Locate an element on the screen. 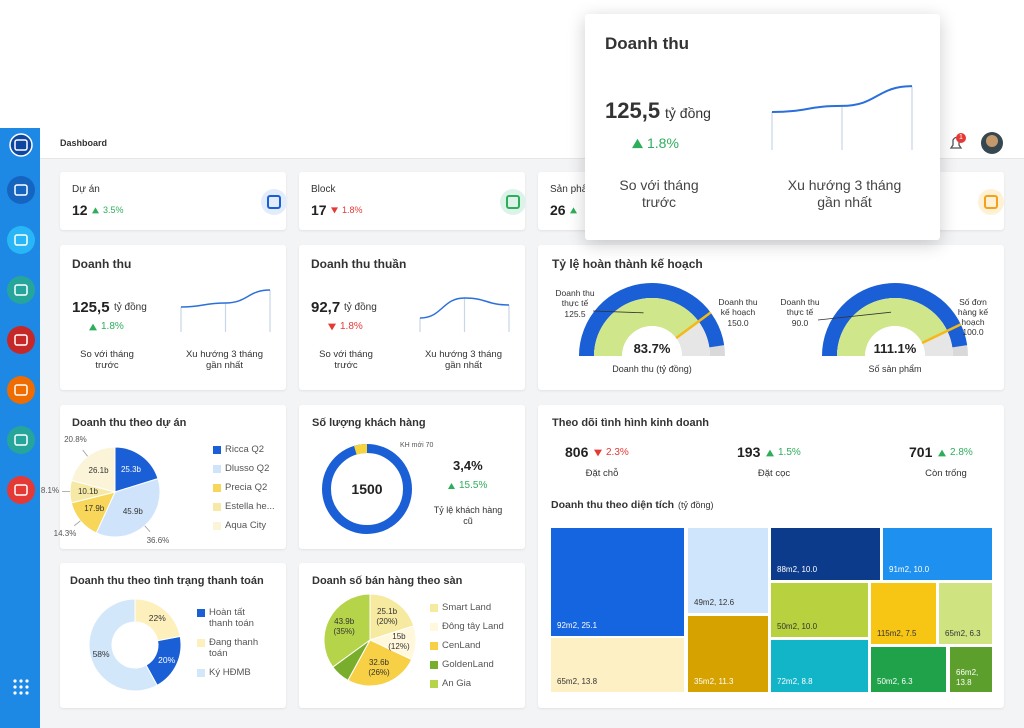 This screenshot has height=728, width=1024. slice-label: 32.6b is located at coordinates (379, 662).